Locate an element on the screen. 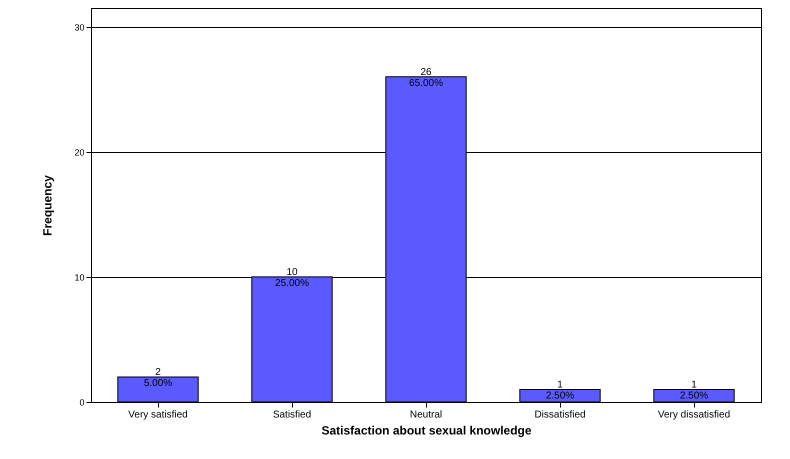 Image resolution: width=790 pixels, height=459 pixels. x-tick-label: Satisfied is located at coordinates (292, 415).